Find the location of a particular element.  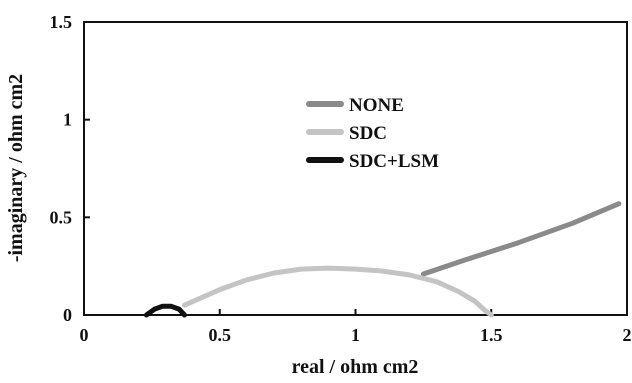

x-tick-label: 0.5 is located at coordinates (220, 335).